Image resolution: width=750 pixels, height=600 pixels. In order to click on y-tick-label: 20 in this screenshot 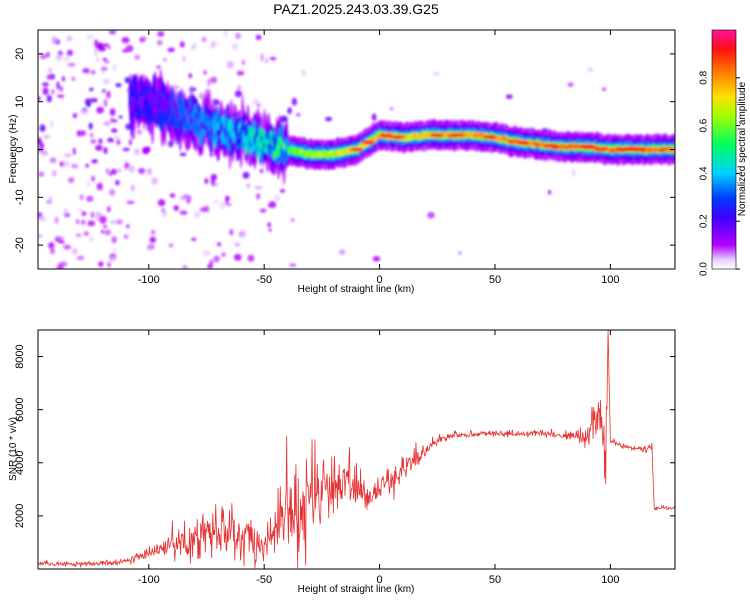, I will do `click(20, 54)`.